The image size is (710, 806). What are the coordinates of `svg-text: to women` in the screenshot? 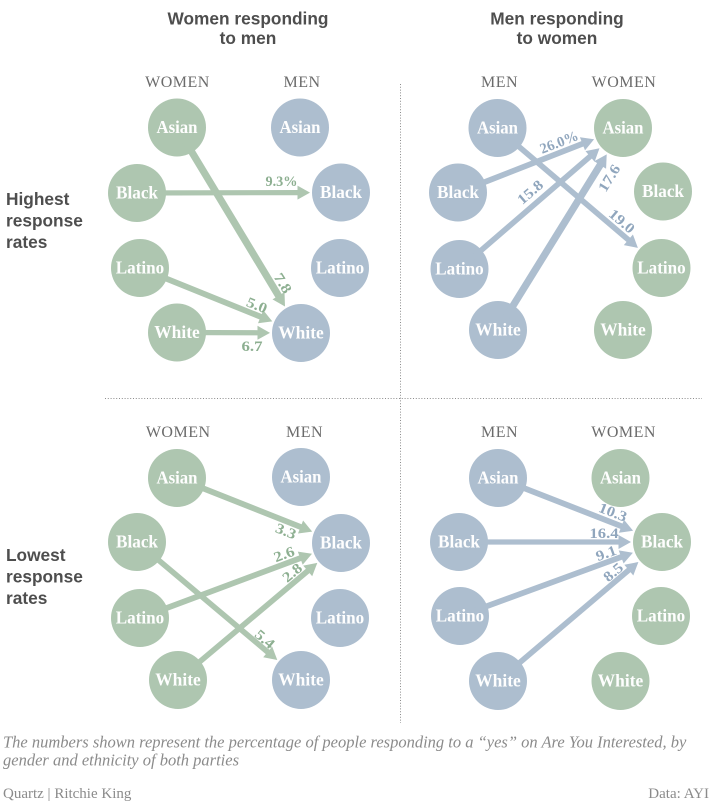 It's located at (557, 38).